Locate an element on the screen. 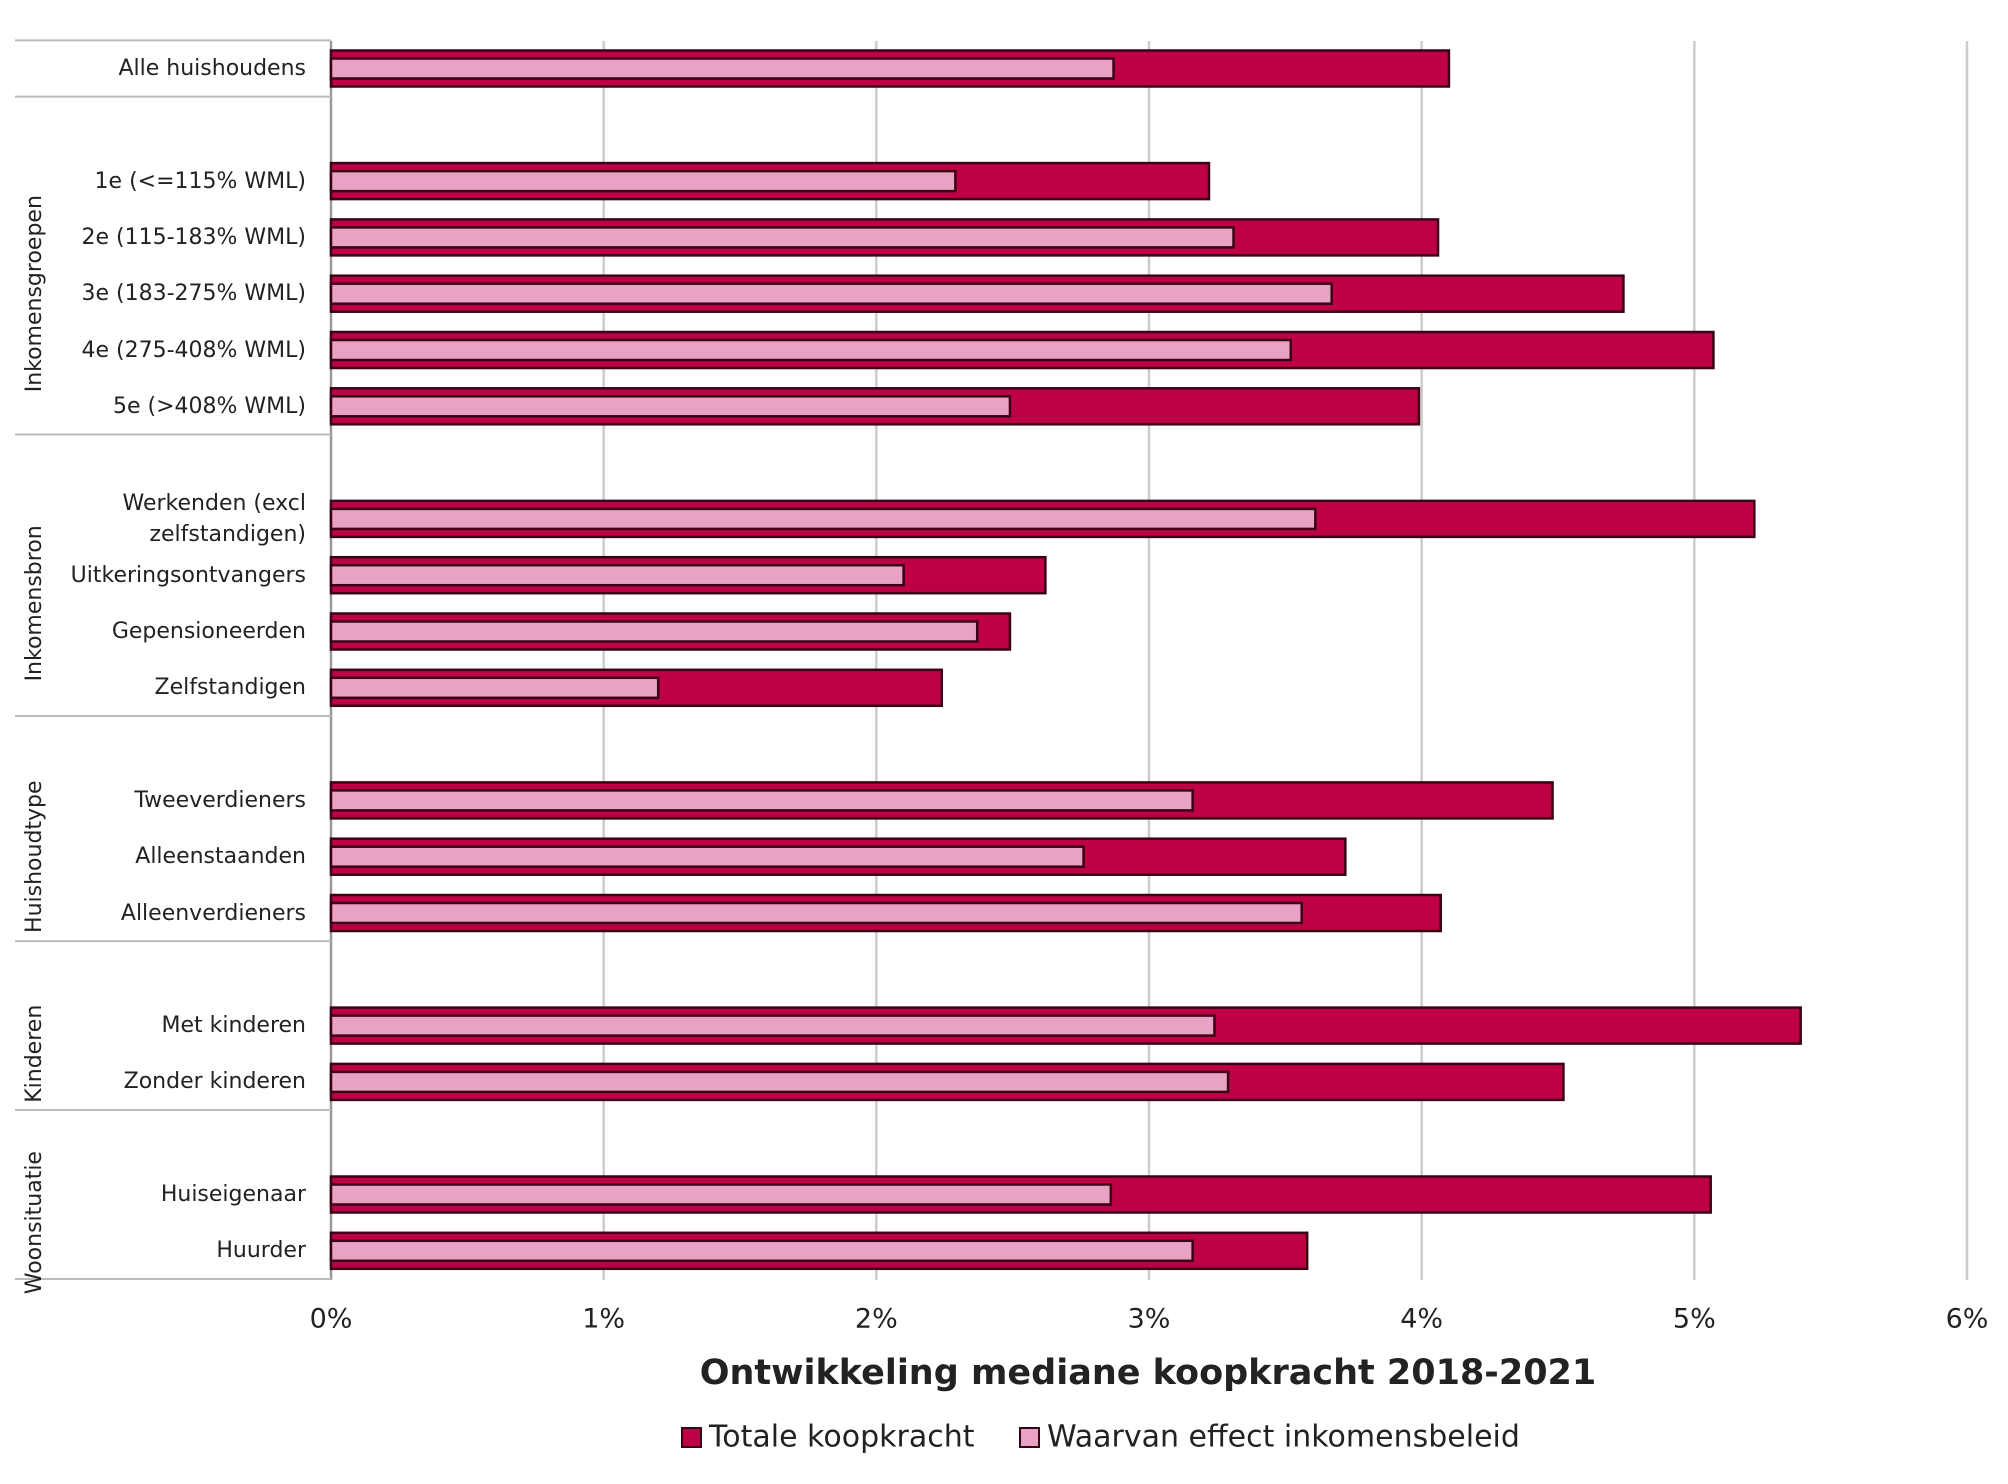  category-label-box: Uitkeringsontvangers is located at coordinates (188, 575).